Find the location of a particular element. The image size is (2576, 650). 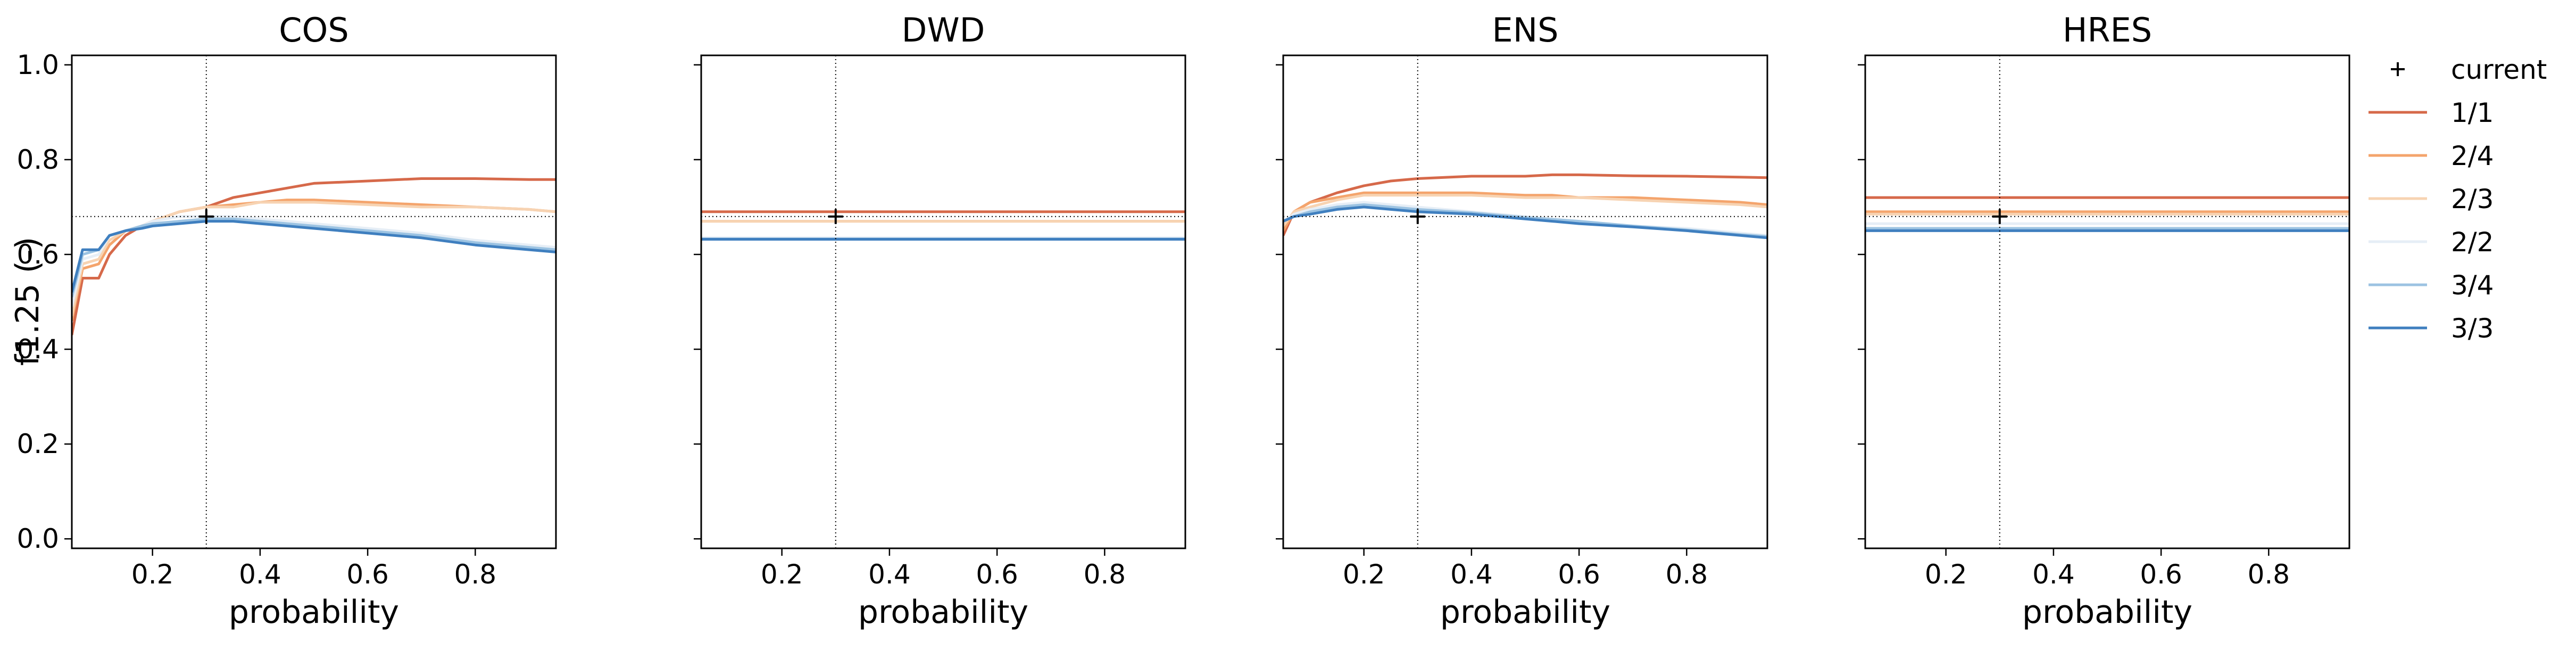

legend-label-2-4: 2/4 is located at coordinates (2472, 156).